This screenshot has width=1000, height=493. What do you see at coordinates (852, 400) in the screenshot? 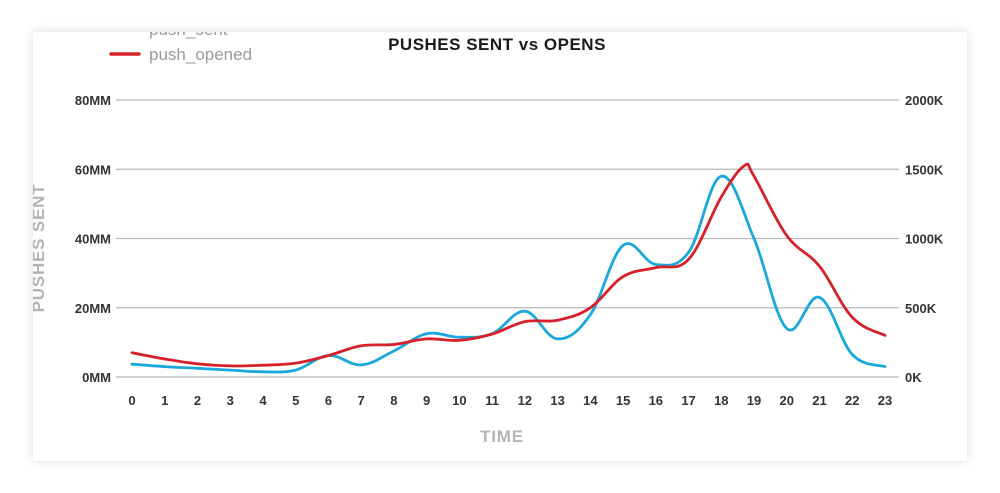
I see `x-tick-label: 22` at bounding box center [852, 400].